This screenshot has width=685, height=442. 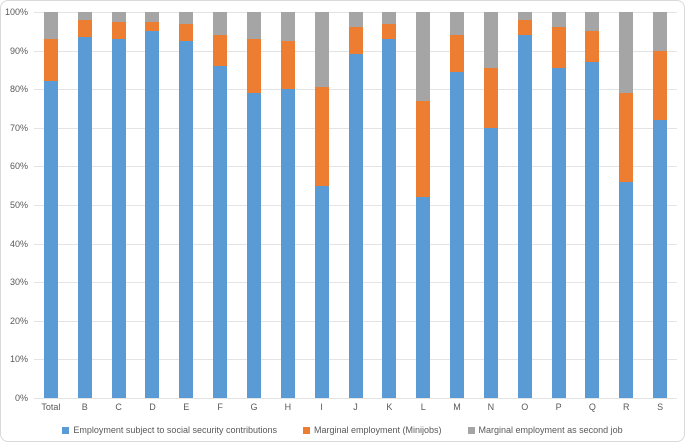 I want to click on bar-slot-q, so click(x=593, y=205).